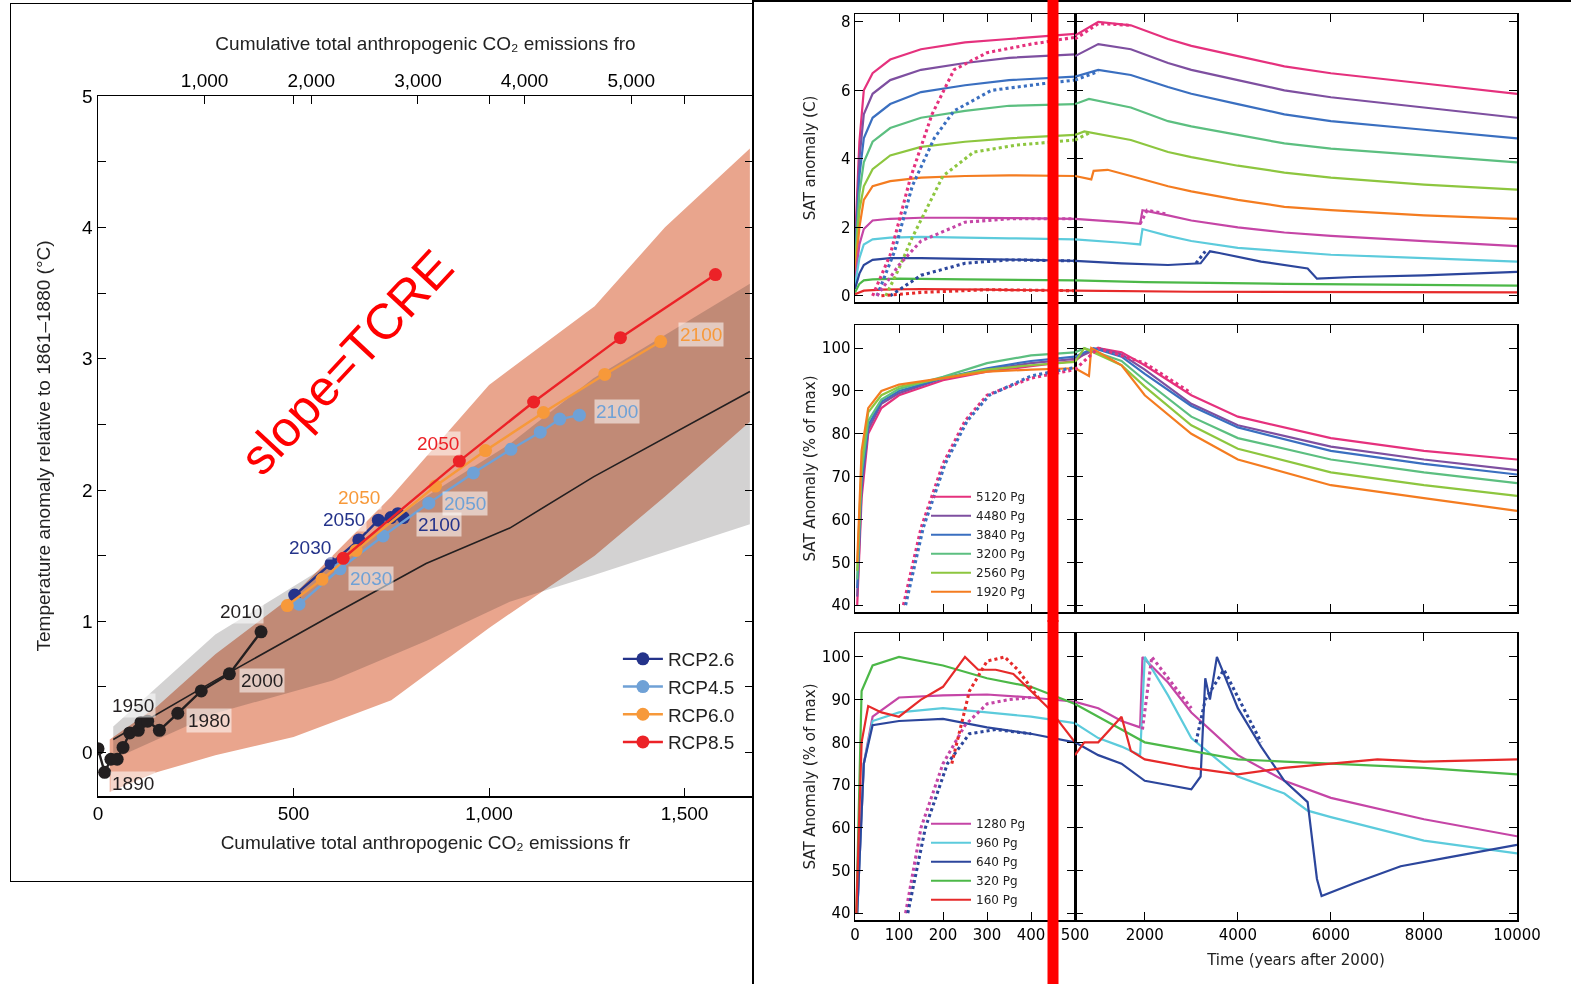 The height and width of the screenshot is (984, 1571). What do you see at coordinates (1001, 554) in the screenshot?
I see `legend-label: 3200 Pg` at bounding box center [1001, 554].